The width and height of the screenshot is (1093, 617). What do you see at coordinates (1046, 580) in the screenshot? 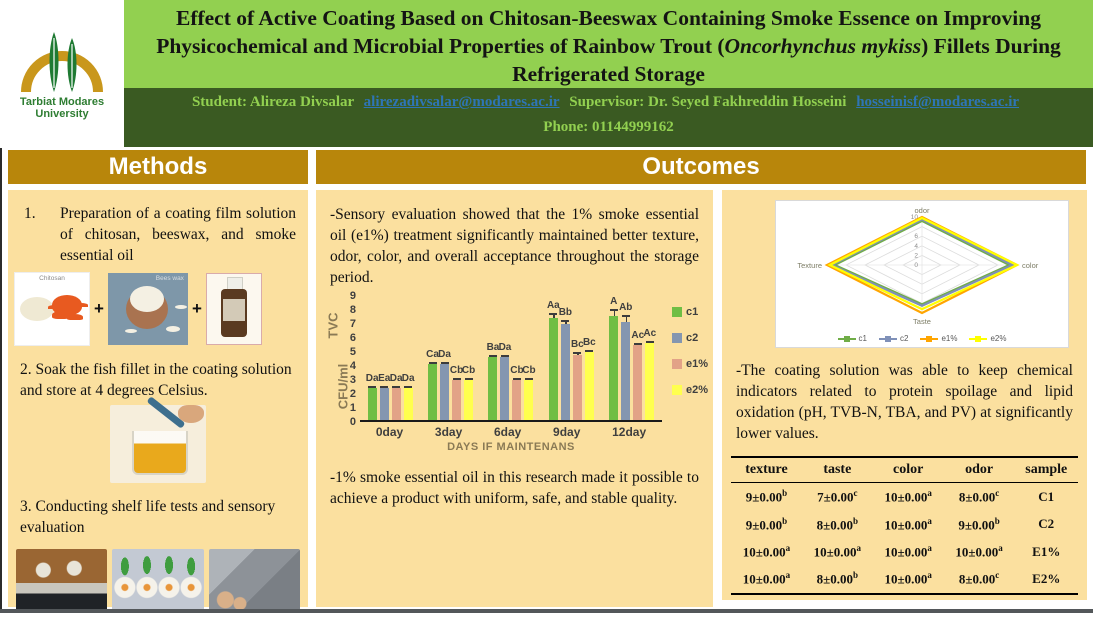
I see `table-cell: E2%` at bounding box center [1046, 580].